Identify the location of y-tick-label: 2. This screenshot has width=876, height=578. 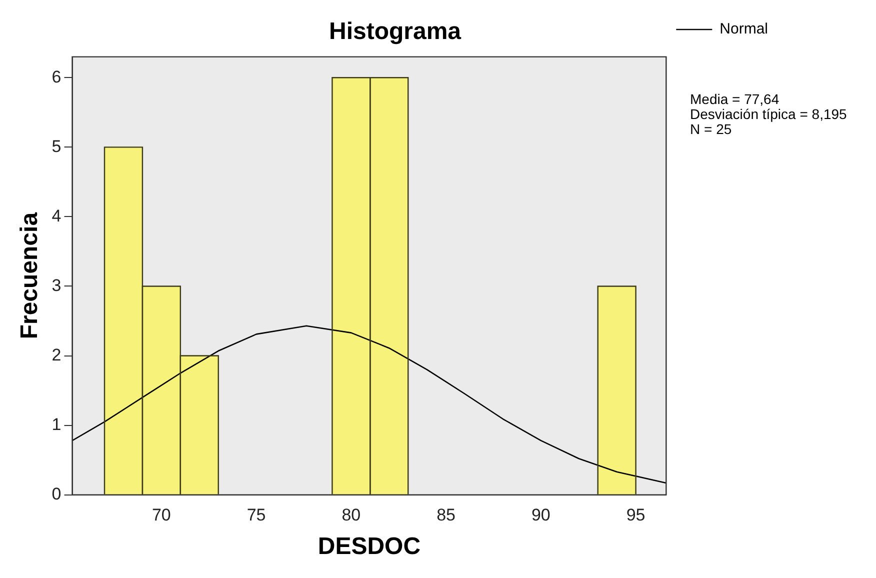
(57, 354).